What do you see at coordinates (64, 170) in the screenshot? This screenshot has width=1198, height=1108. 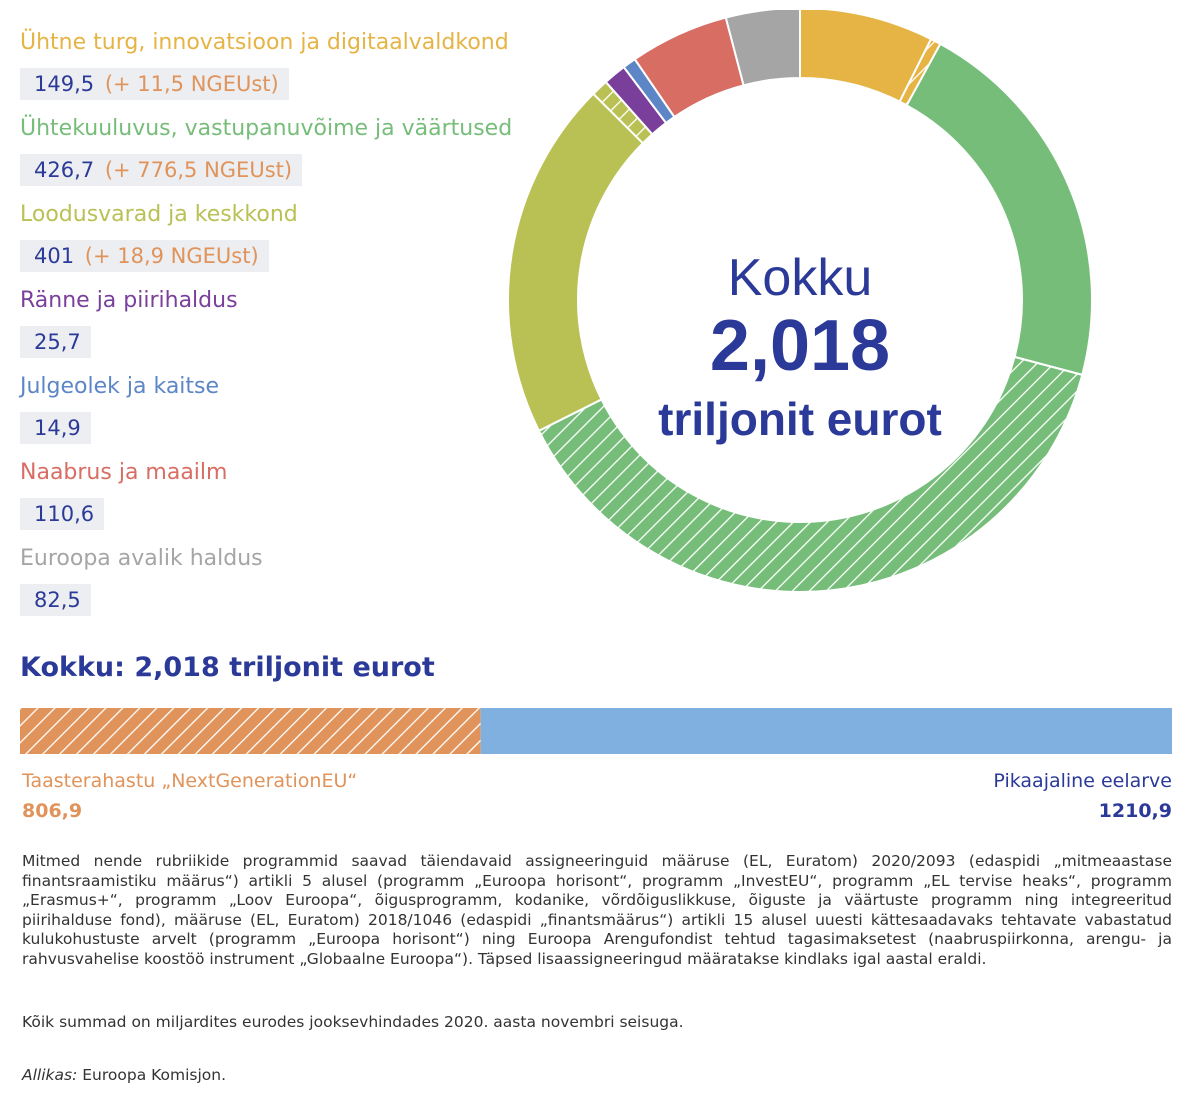 I see `legend-value: 426,7` at bounding box center [64, 170].